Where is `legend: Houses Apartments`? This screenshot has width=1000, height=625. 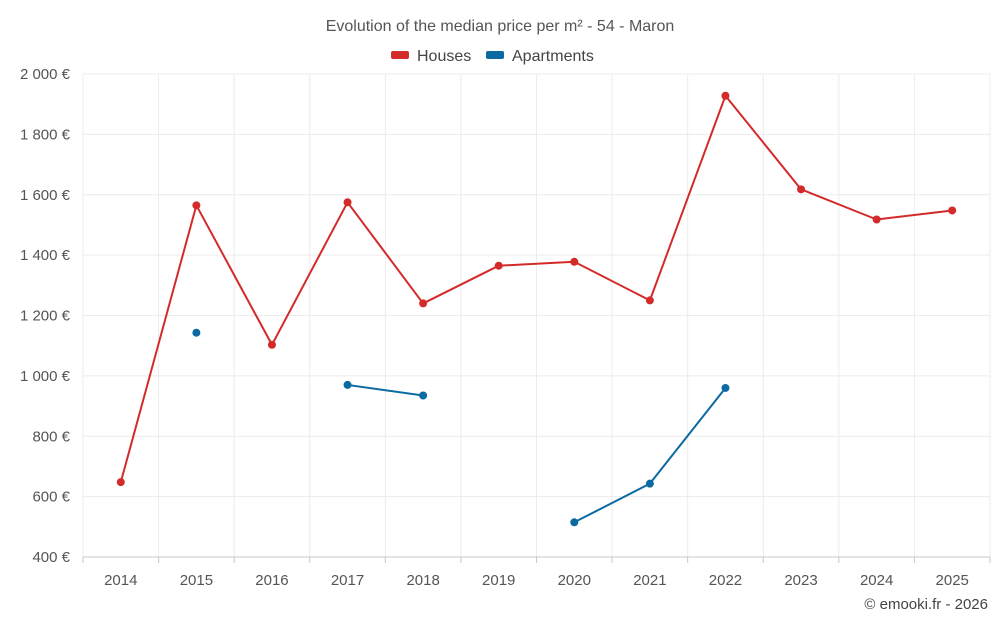 legend: Houses Apartments is located at coordinates (492, 56).